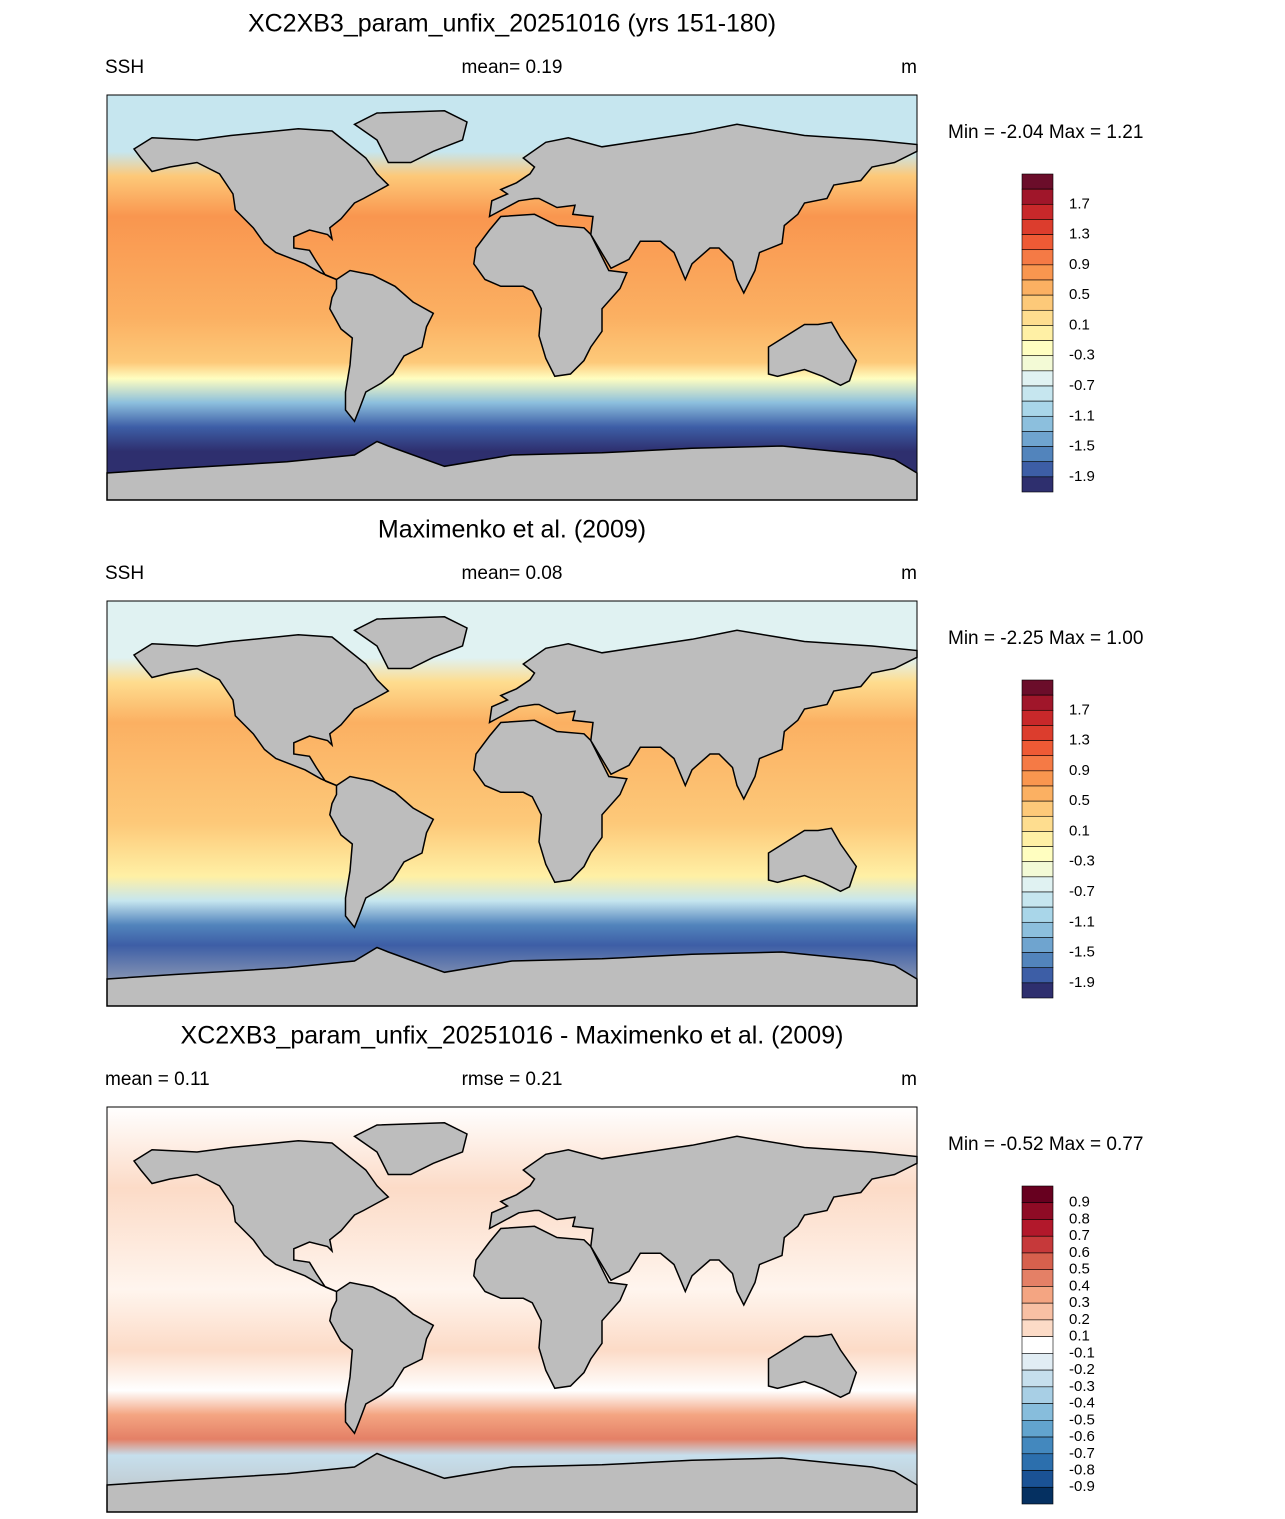  I want to click on min-max: Min = -2.04 Max = 1.21, so click(1045, 132).